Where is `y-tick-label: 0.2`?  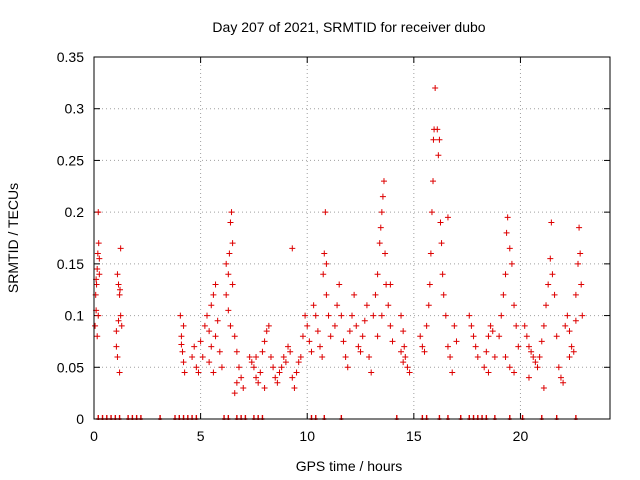 y-tick-label: 0.2 is located at coordinates (75, 212).